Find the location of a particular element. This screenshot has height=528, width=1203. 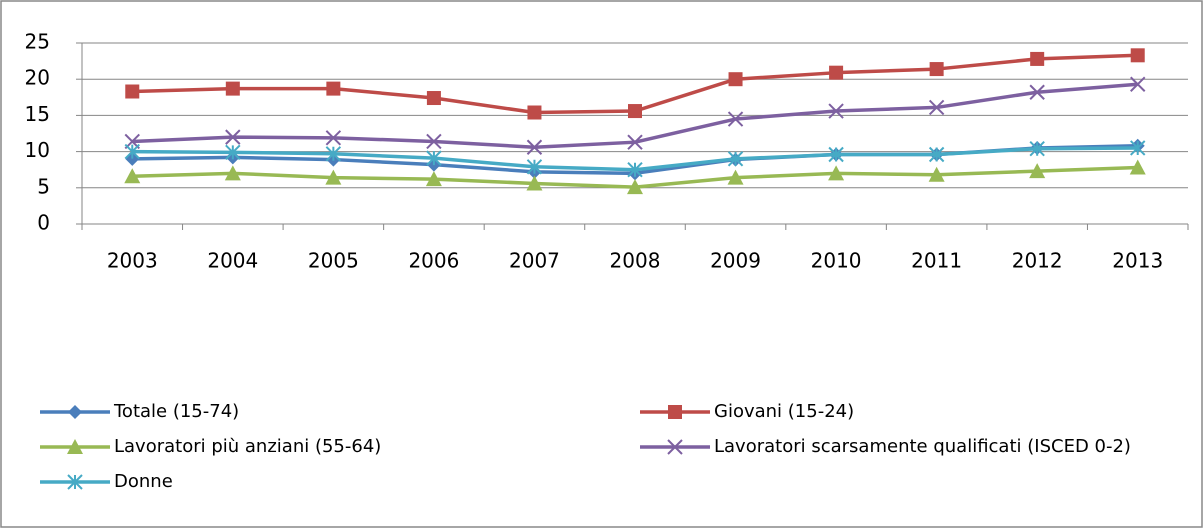

legend-label: Giovani (15-24) is located at coordinates (784, 411).